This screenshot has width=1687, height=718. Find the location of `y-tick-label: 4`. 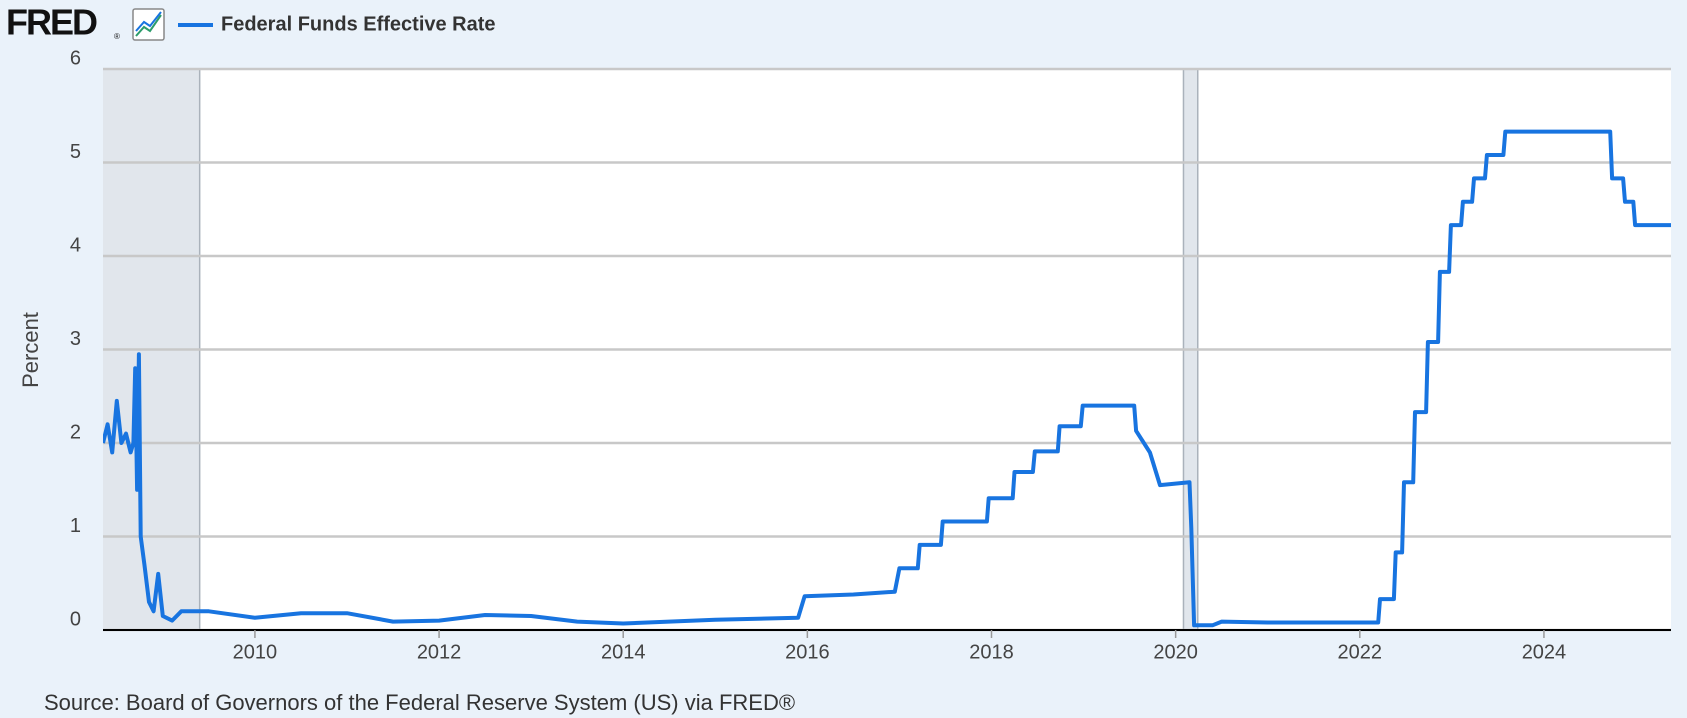

y-tick-label: 4 is located at coordinates (75, 245).